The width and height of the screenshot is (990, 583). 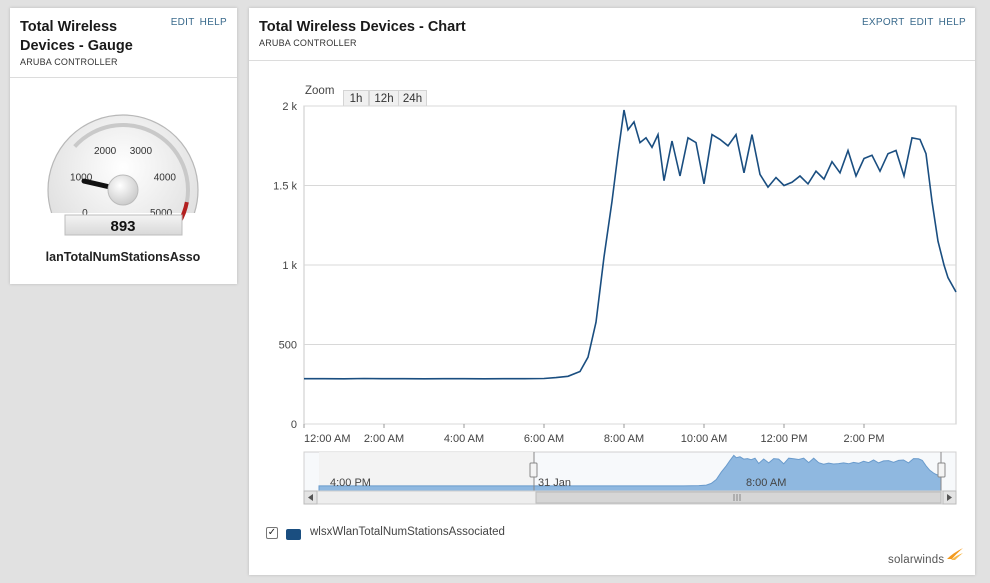 What do you see at coordinates (69, 62) in the screenshot?
I see `gauge-panel-subtitle: ARUBA CONTROLLER` at bounding box center [69, 62].